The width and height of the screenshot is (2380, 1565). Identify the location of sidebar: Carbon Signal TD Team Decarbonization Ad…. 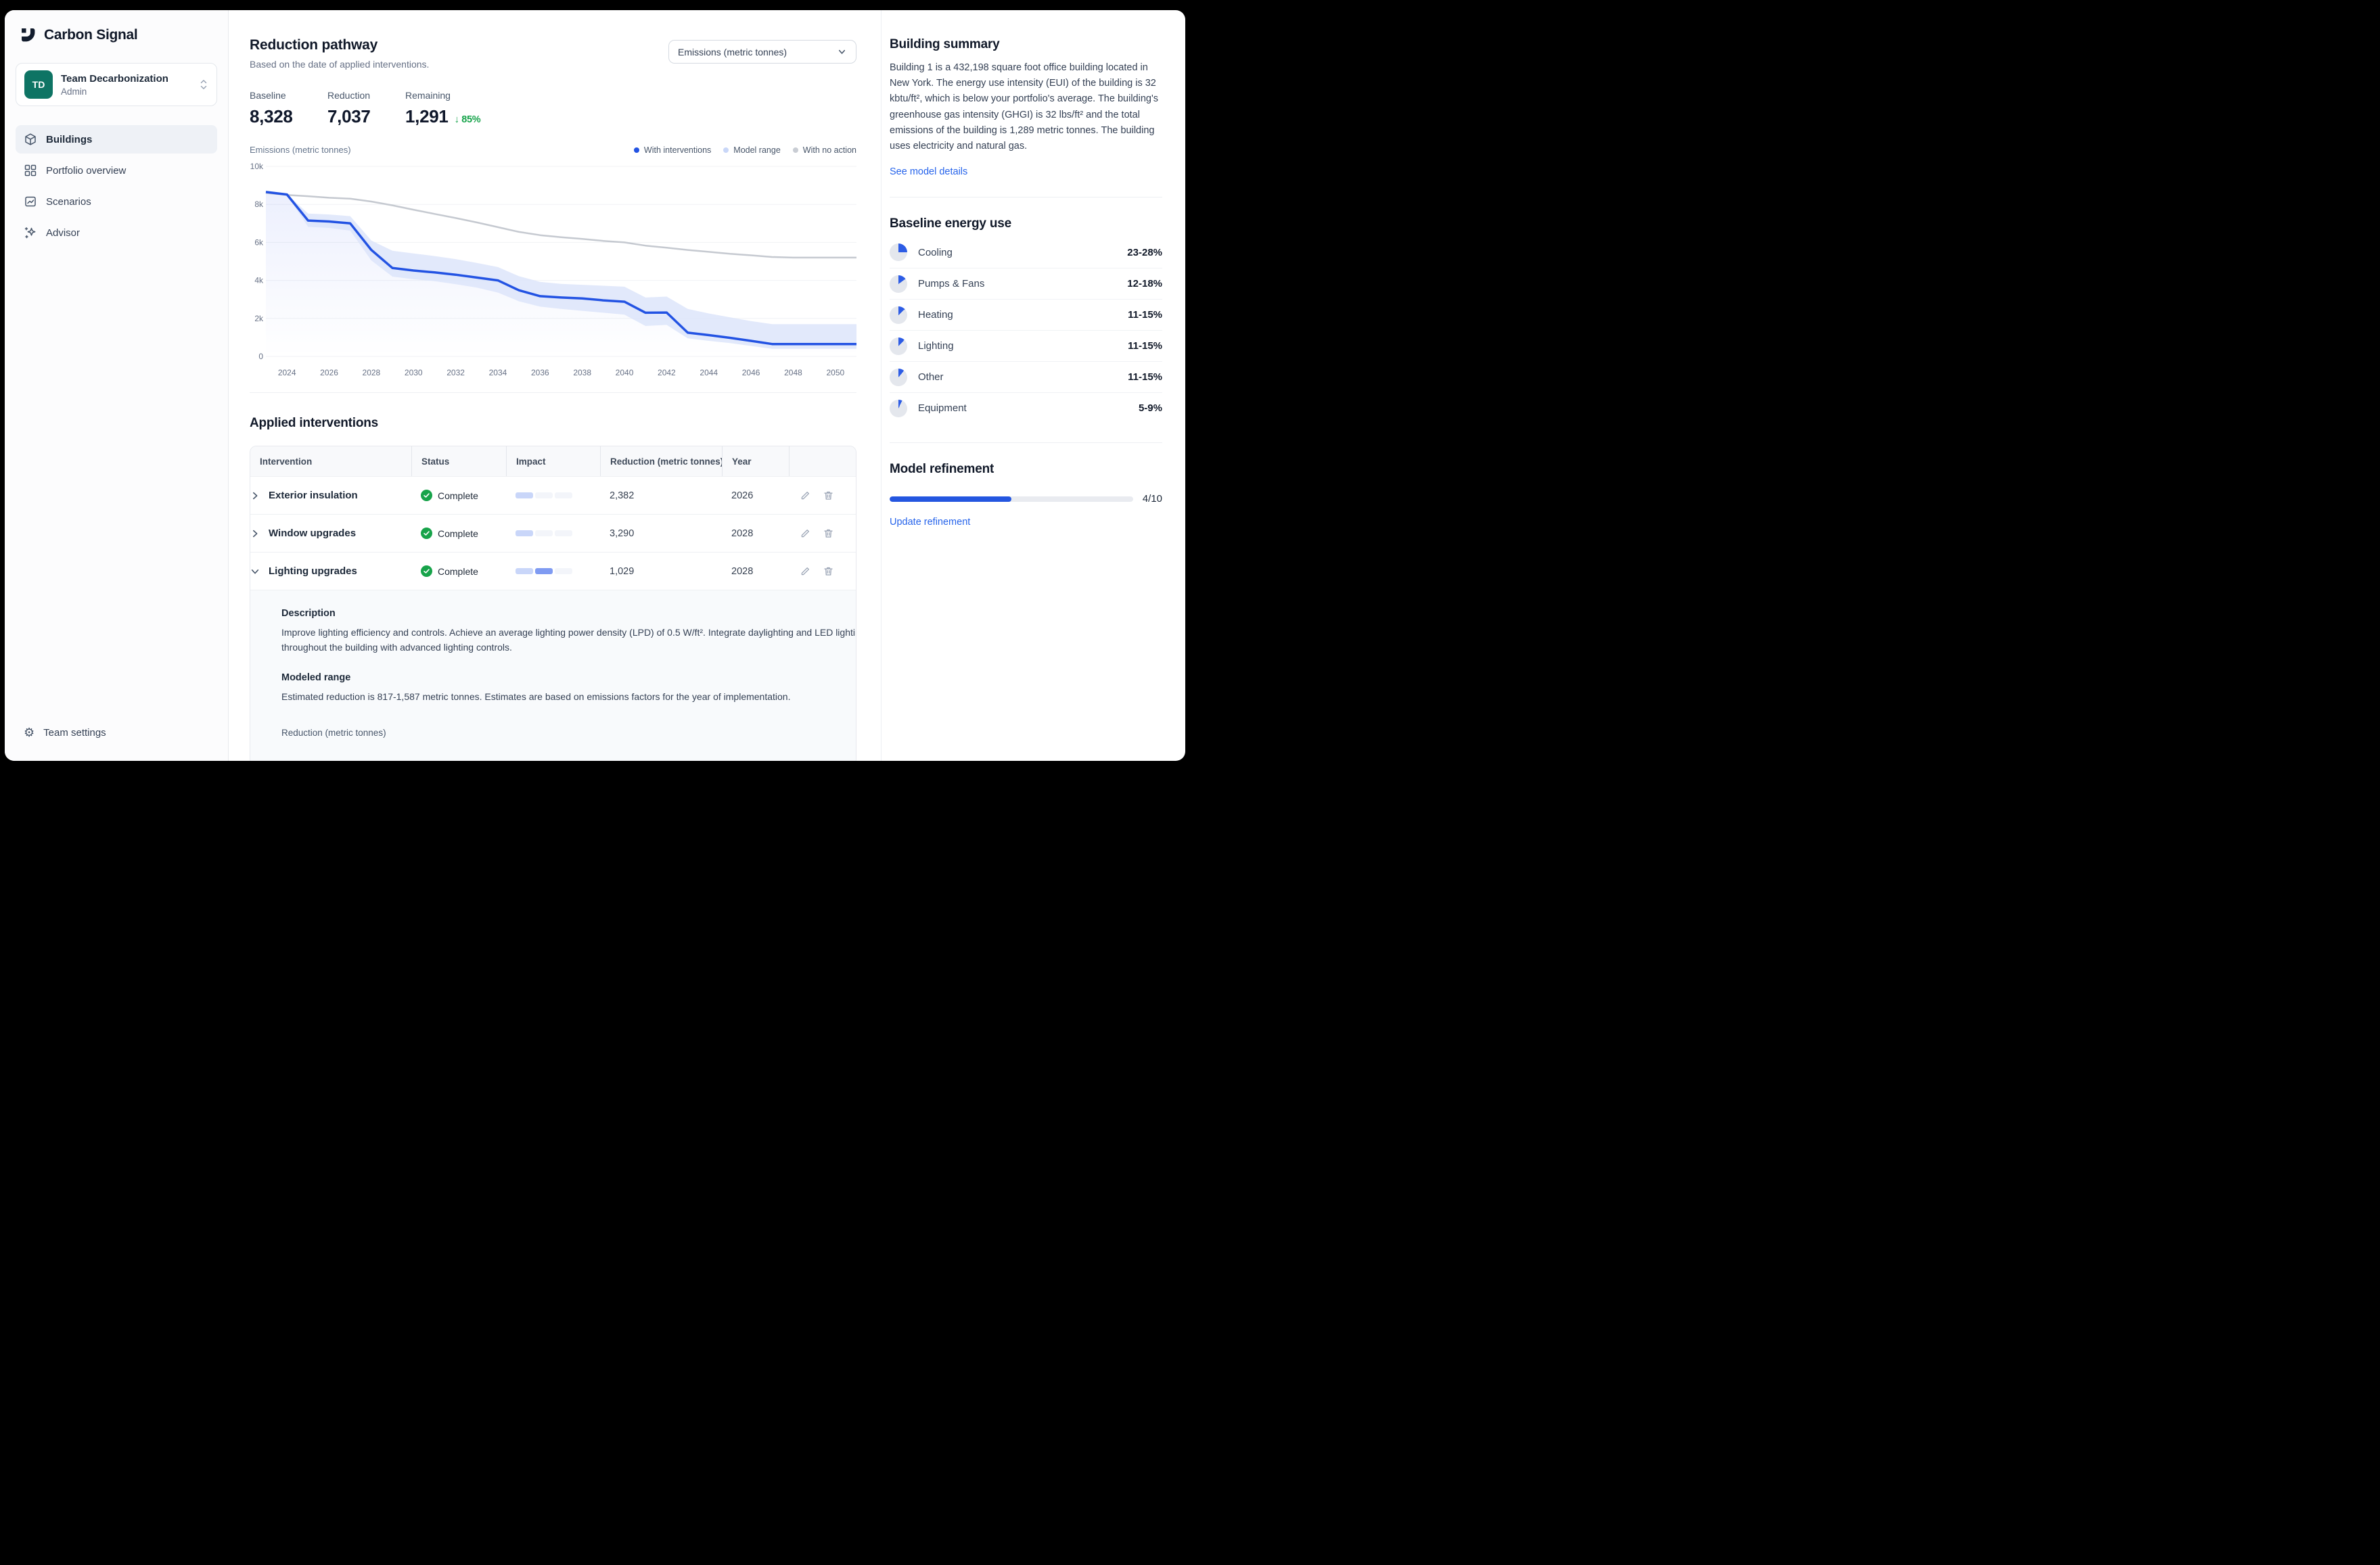
(117, 385).